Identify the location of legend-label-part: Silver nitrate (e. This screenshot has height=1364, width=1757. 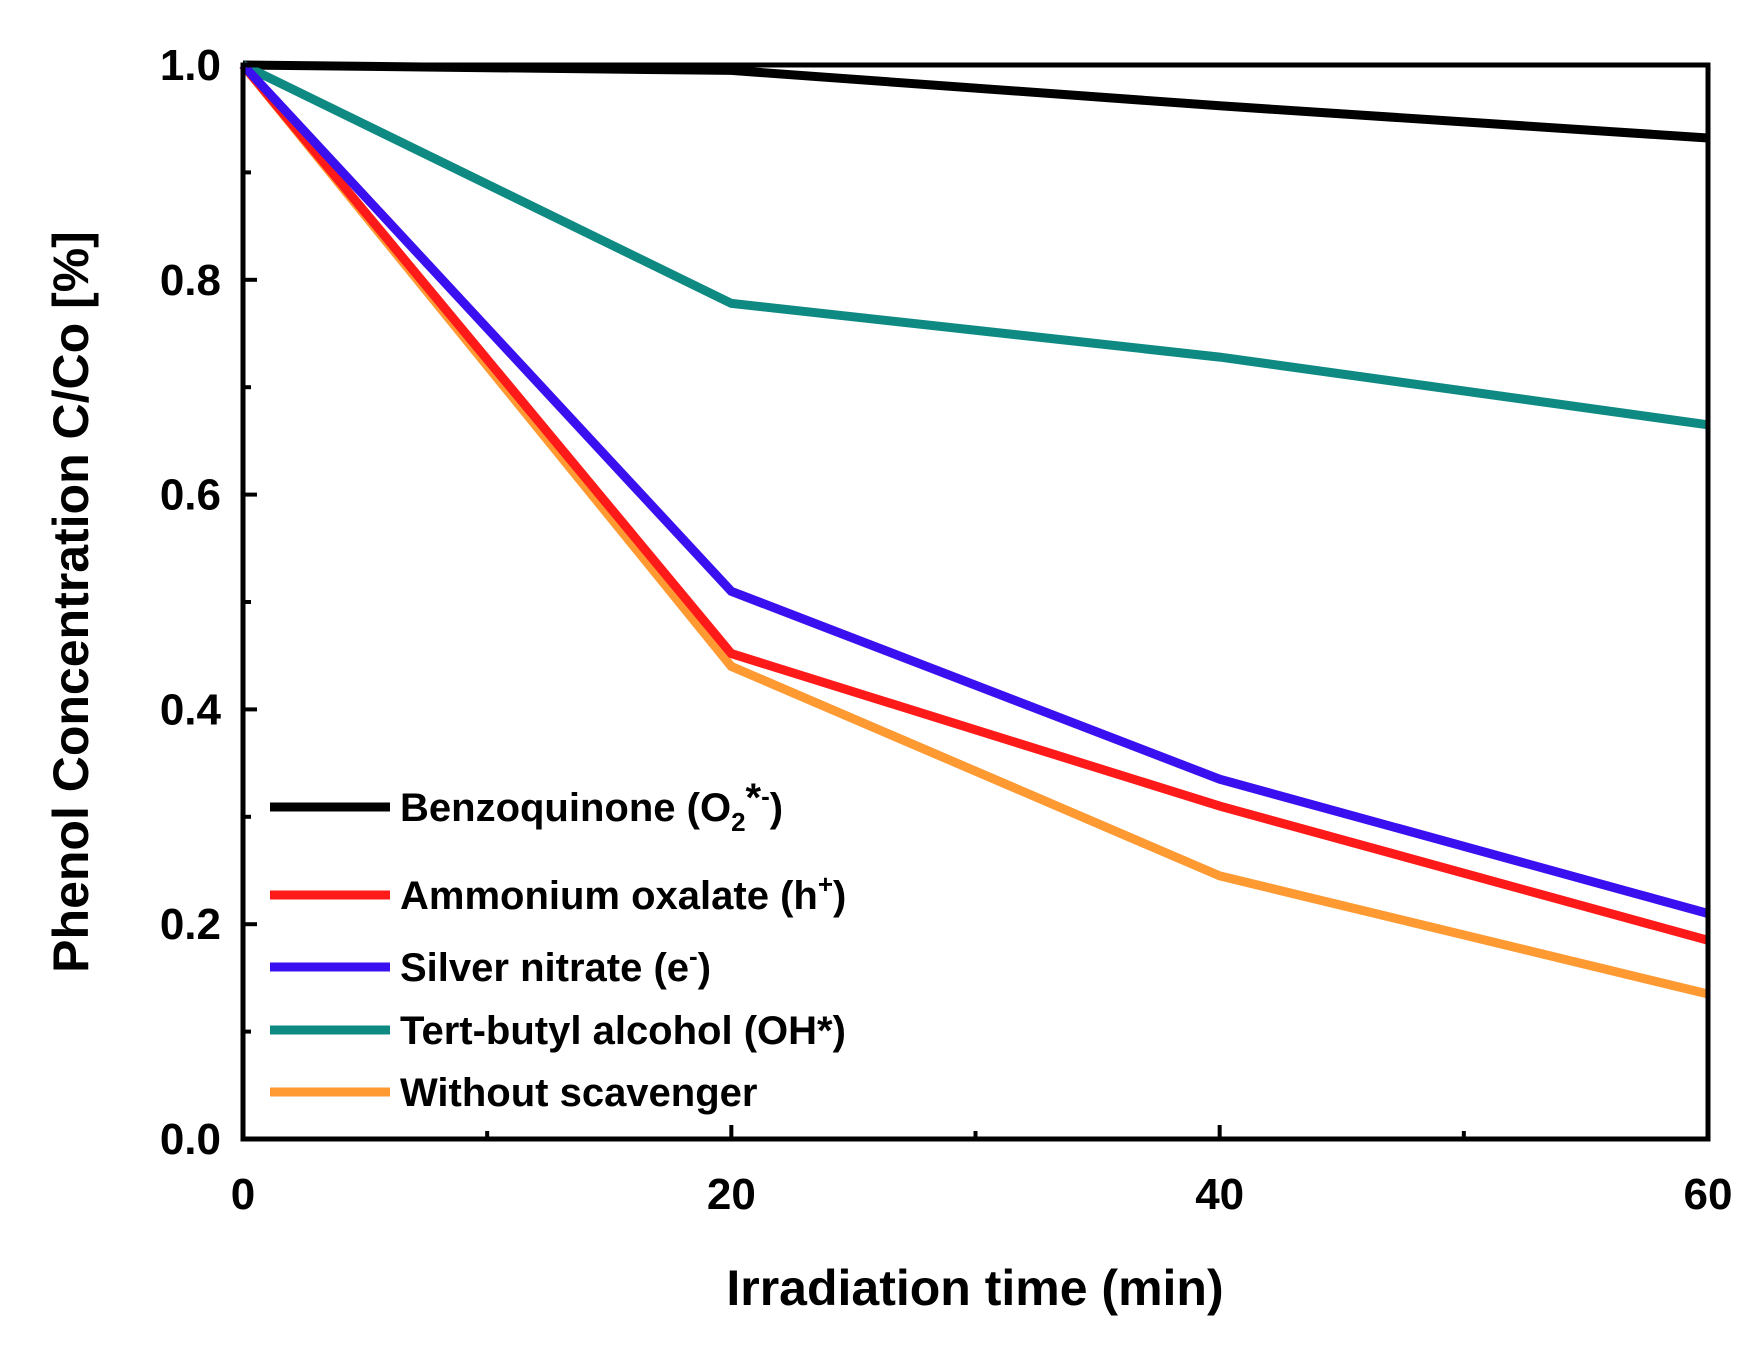
(544, 968).